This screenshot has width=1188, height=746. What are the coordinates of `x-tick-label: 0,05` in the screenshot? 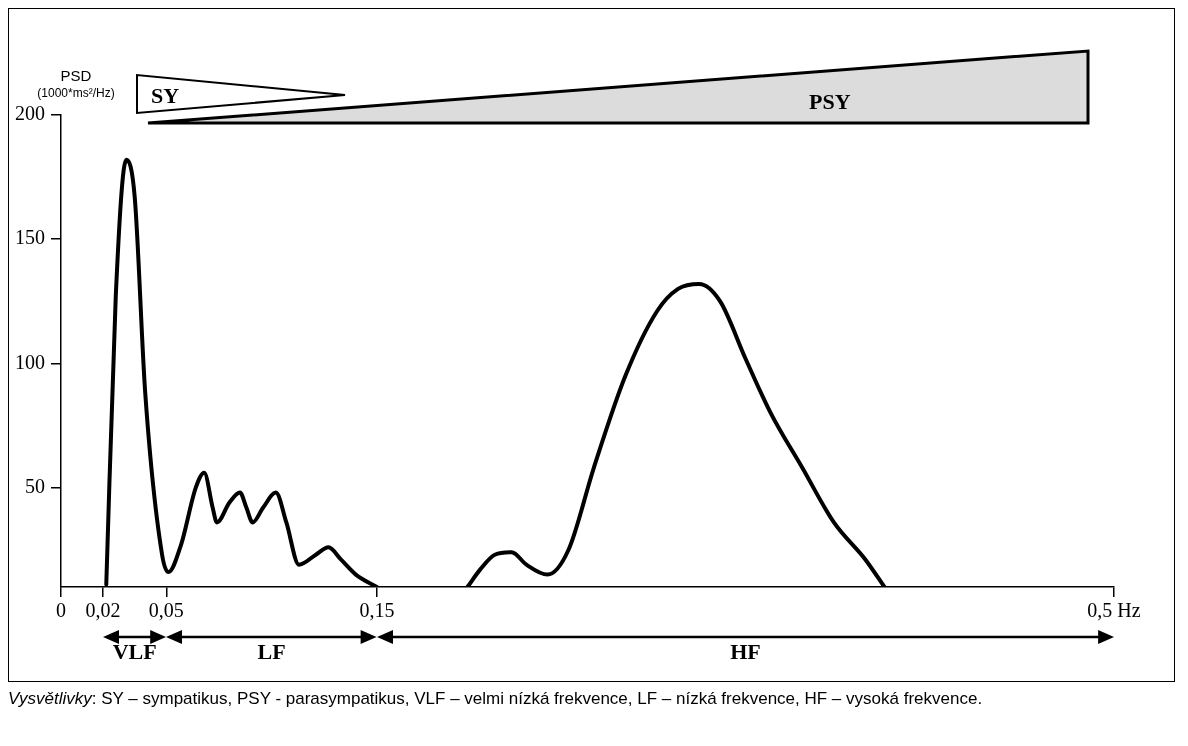 It's located at (166, 610).